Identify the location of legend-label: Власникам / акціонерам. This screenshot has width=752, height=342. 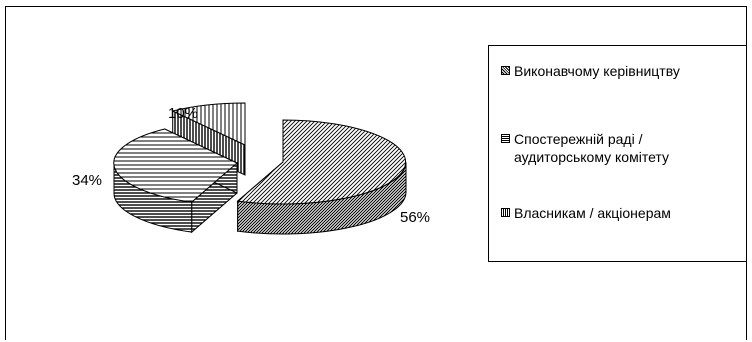
(592, 213).